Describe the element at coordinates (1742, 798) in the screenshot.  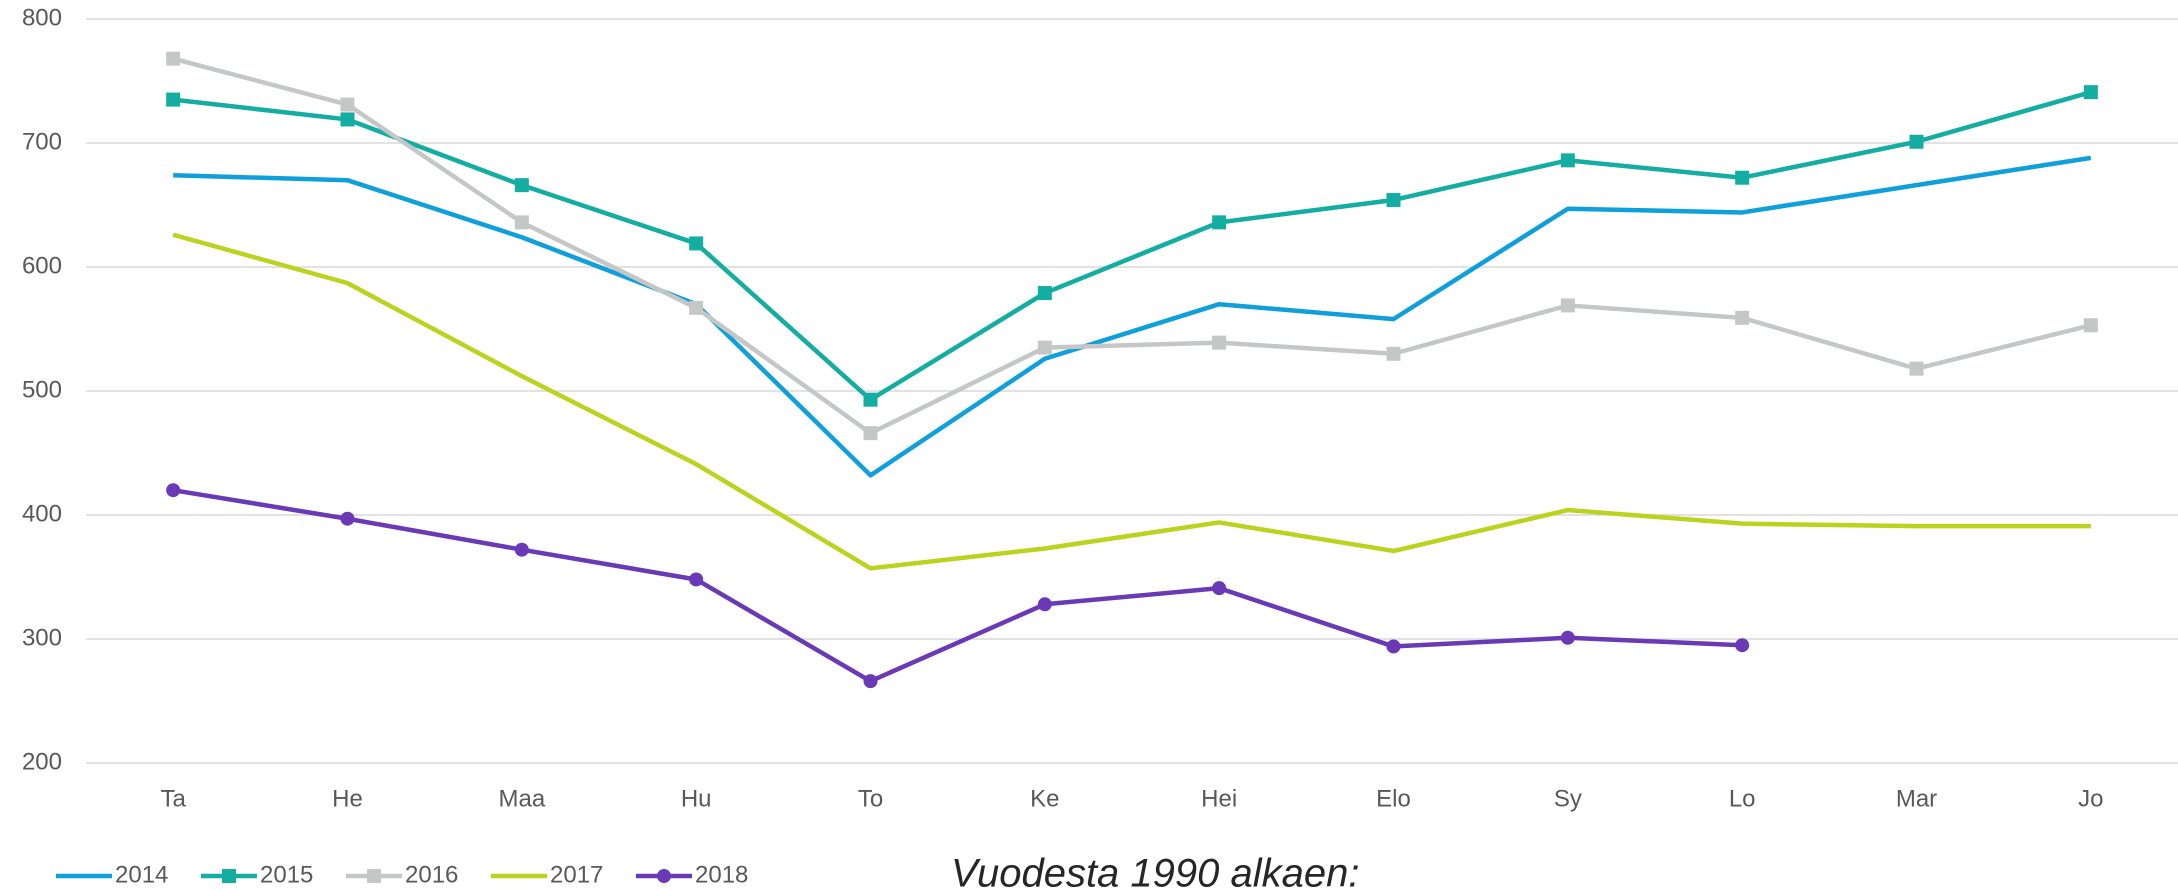
I see `x-tick-label: Lo` at that location.